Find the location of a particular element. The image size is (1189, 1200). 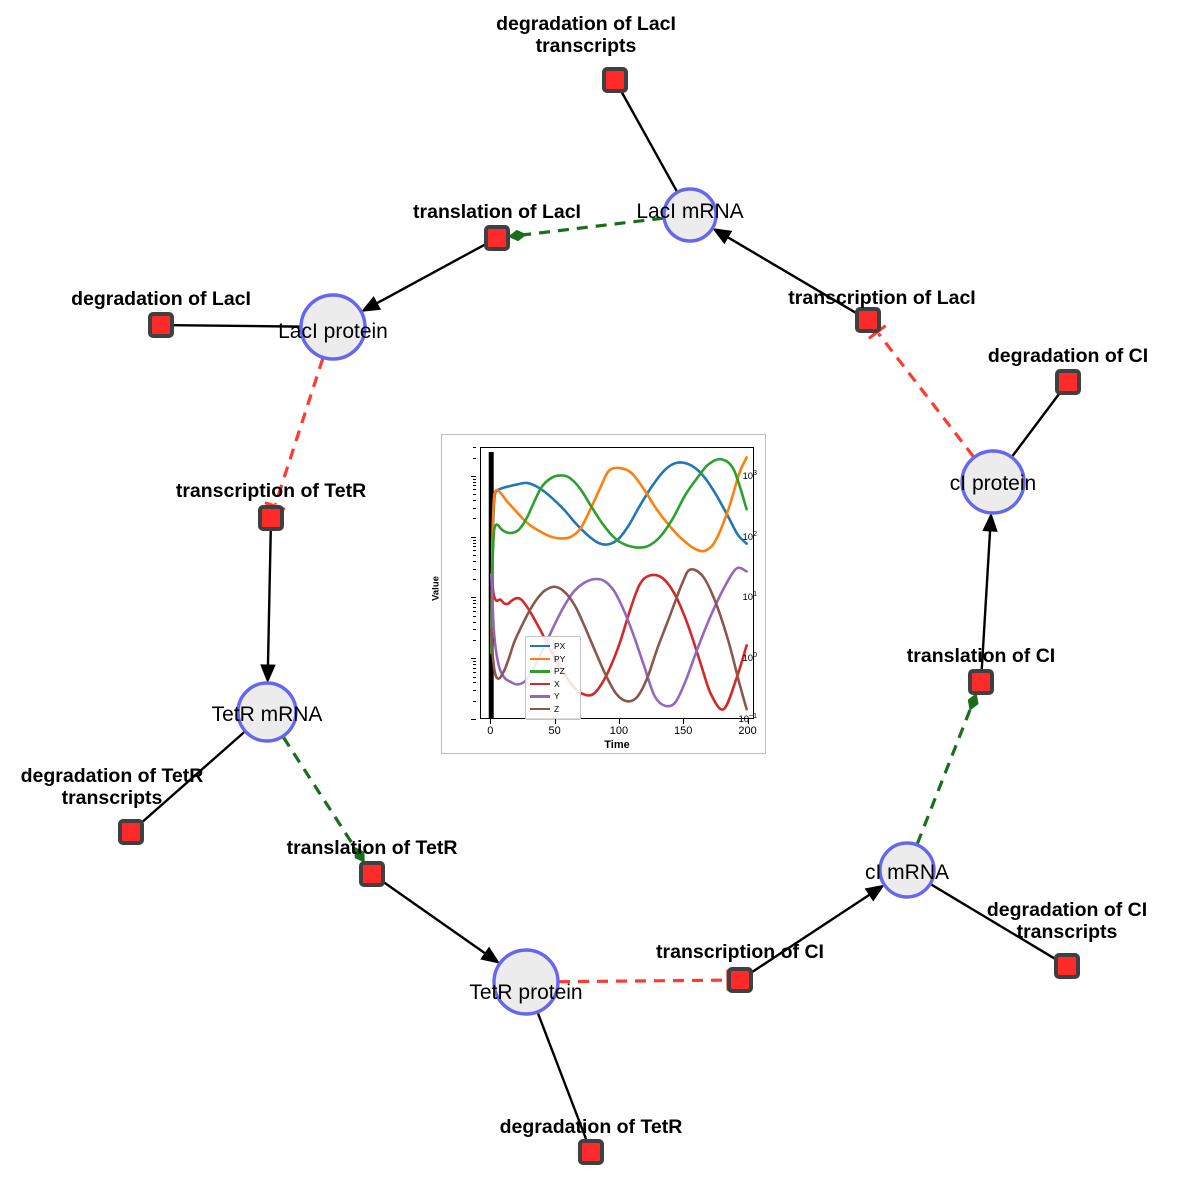

reaction-label-translation-of-laci: translation of LacI is located at coordinates (497, 212).